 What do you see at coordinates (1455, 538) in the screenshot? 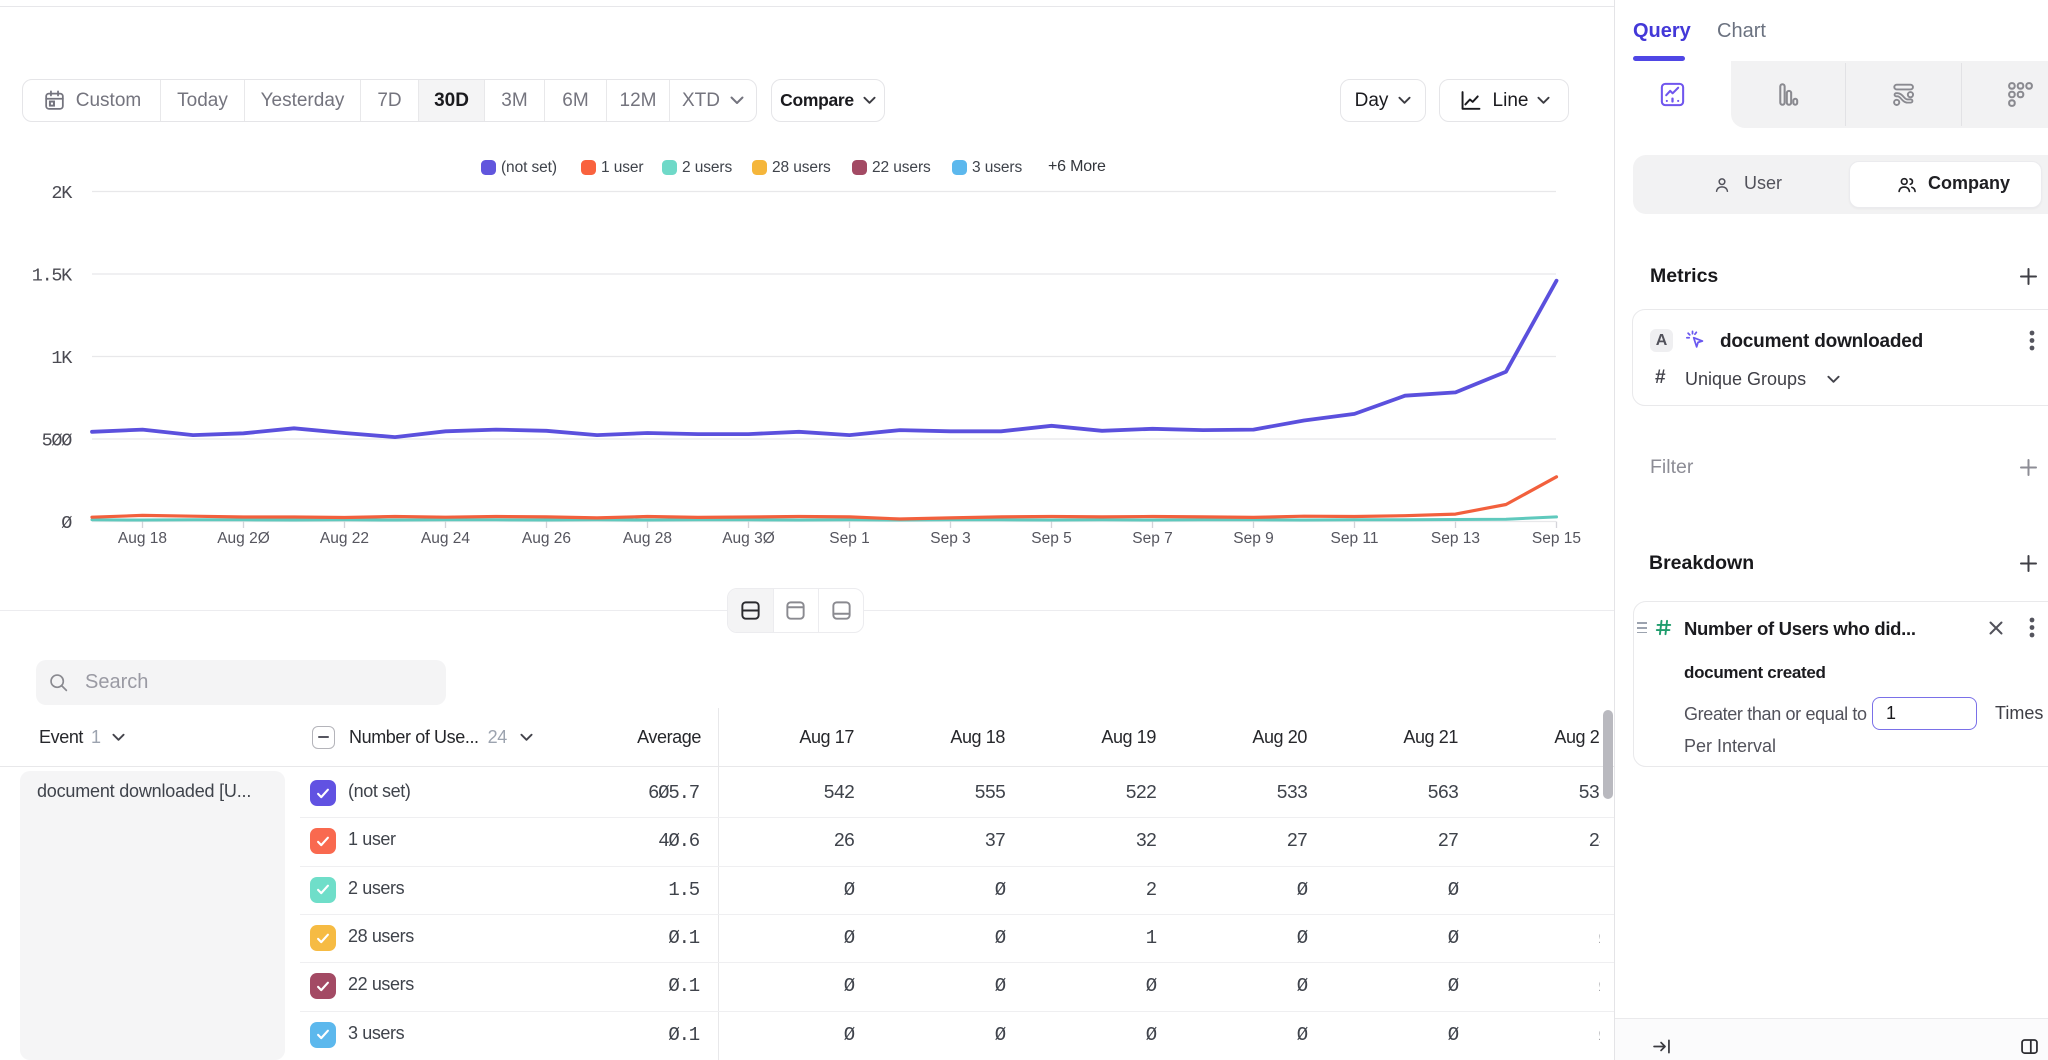
I see `svg-text: Sep 13` at bounding box center [1455, 538].